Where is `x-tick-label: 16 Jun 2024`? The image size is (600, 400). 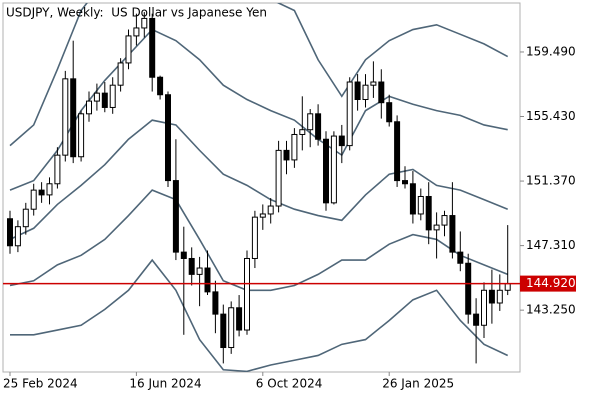 x-tick-label: 16 Jun 2024 is located at coordinates (165, 384).